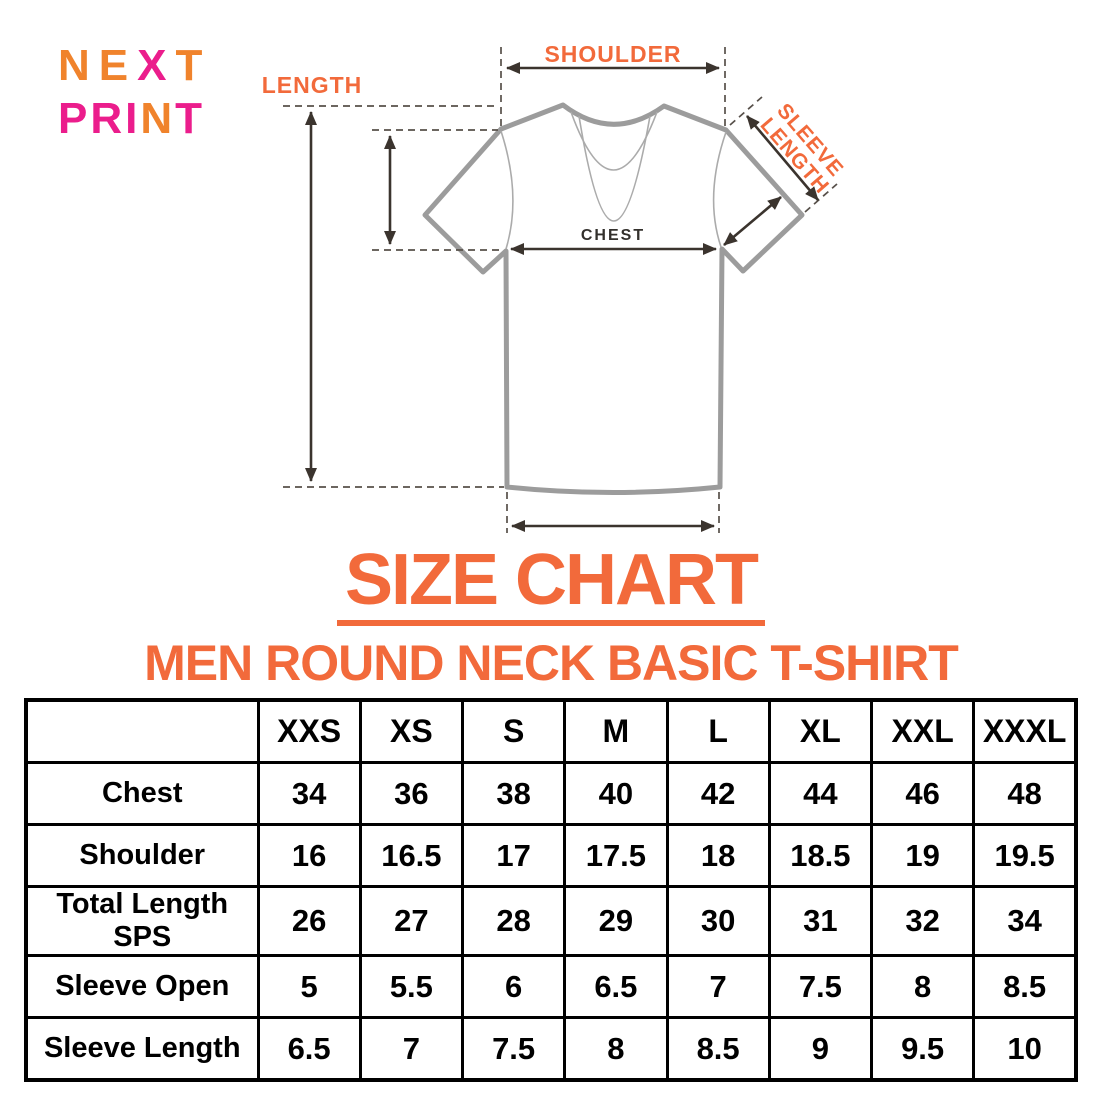 The width and height of the screenshot is (1102, 1101). What do you see at coordinates (411, 855) in the screenshot?
I see `size-value-cell: 16.5` at bounding box center [411, 855].